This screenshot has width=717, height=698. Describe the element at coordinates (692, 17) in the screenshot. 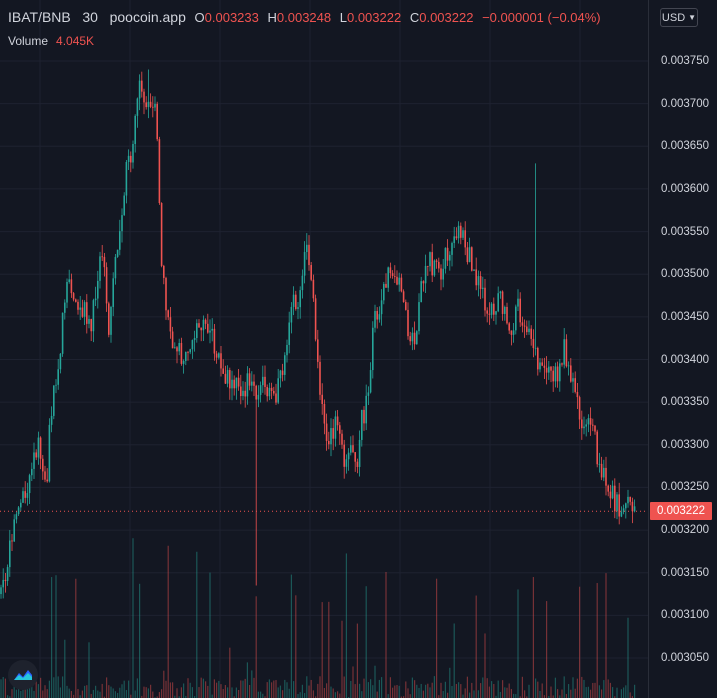

I see `chevron-down-icon: ▼` at that location.